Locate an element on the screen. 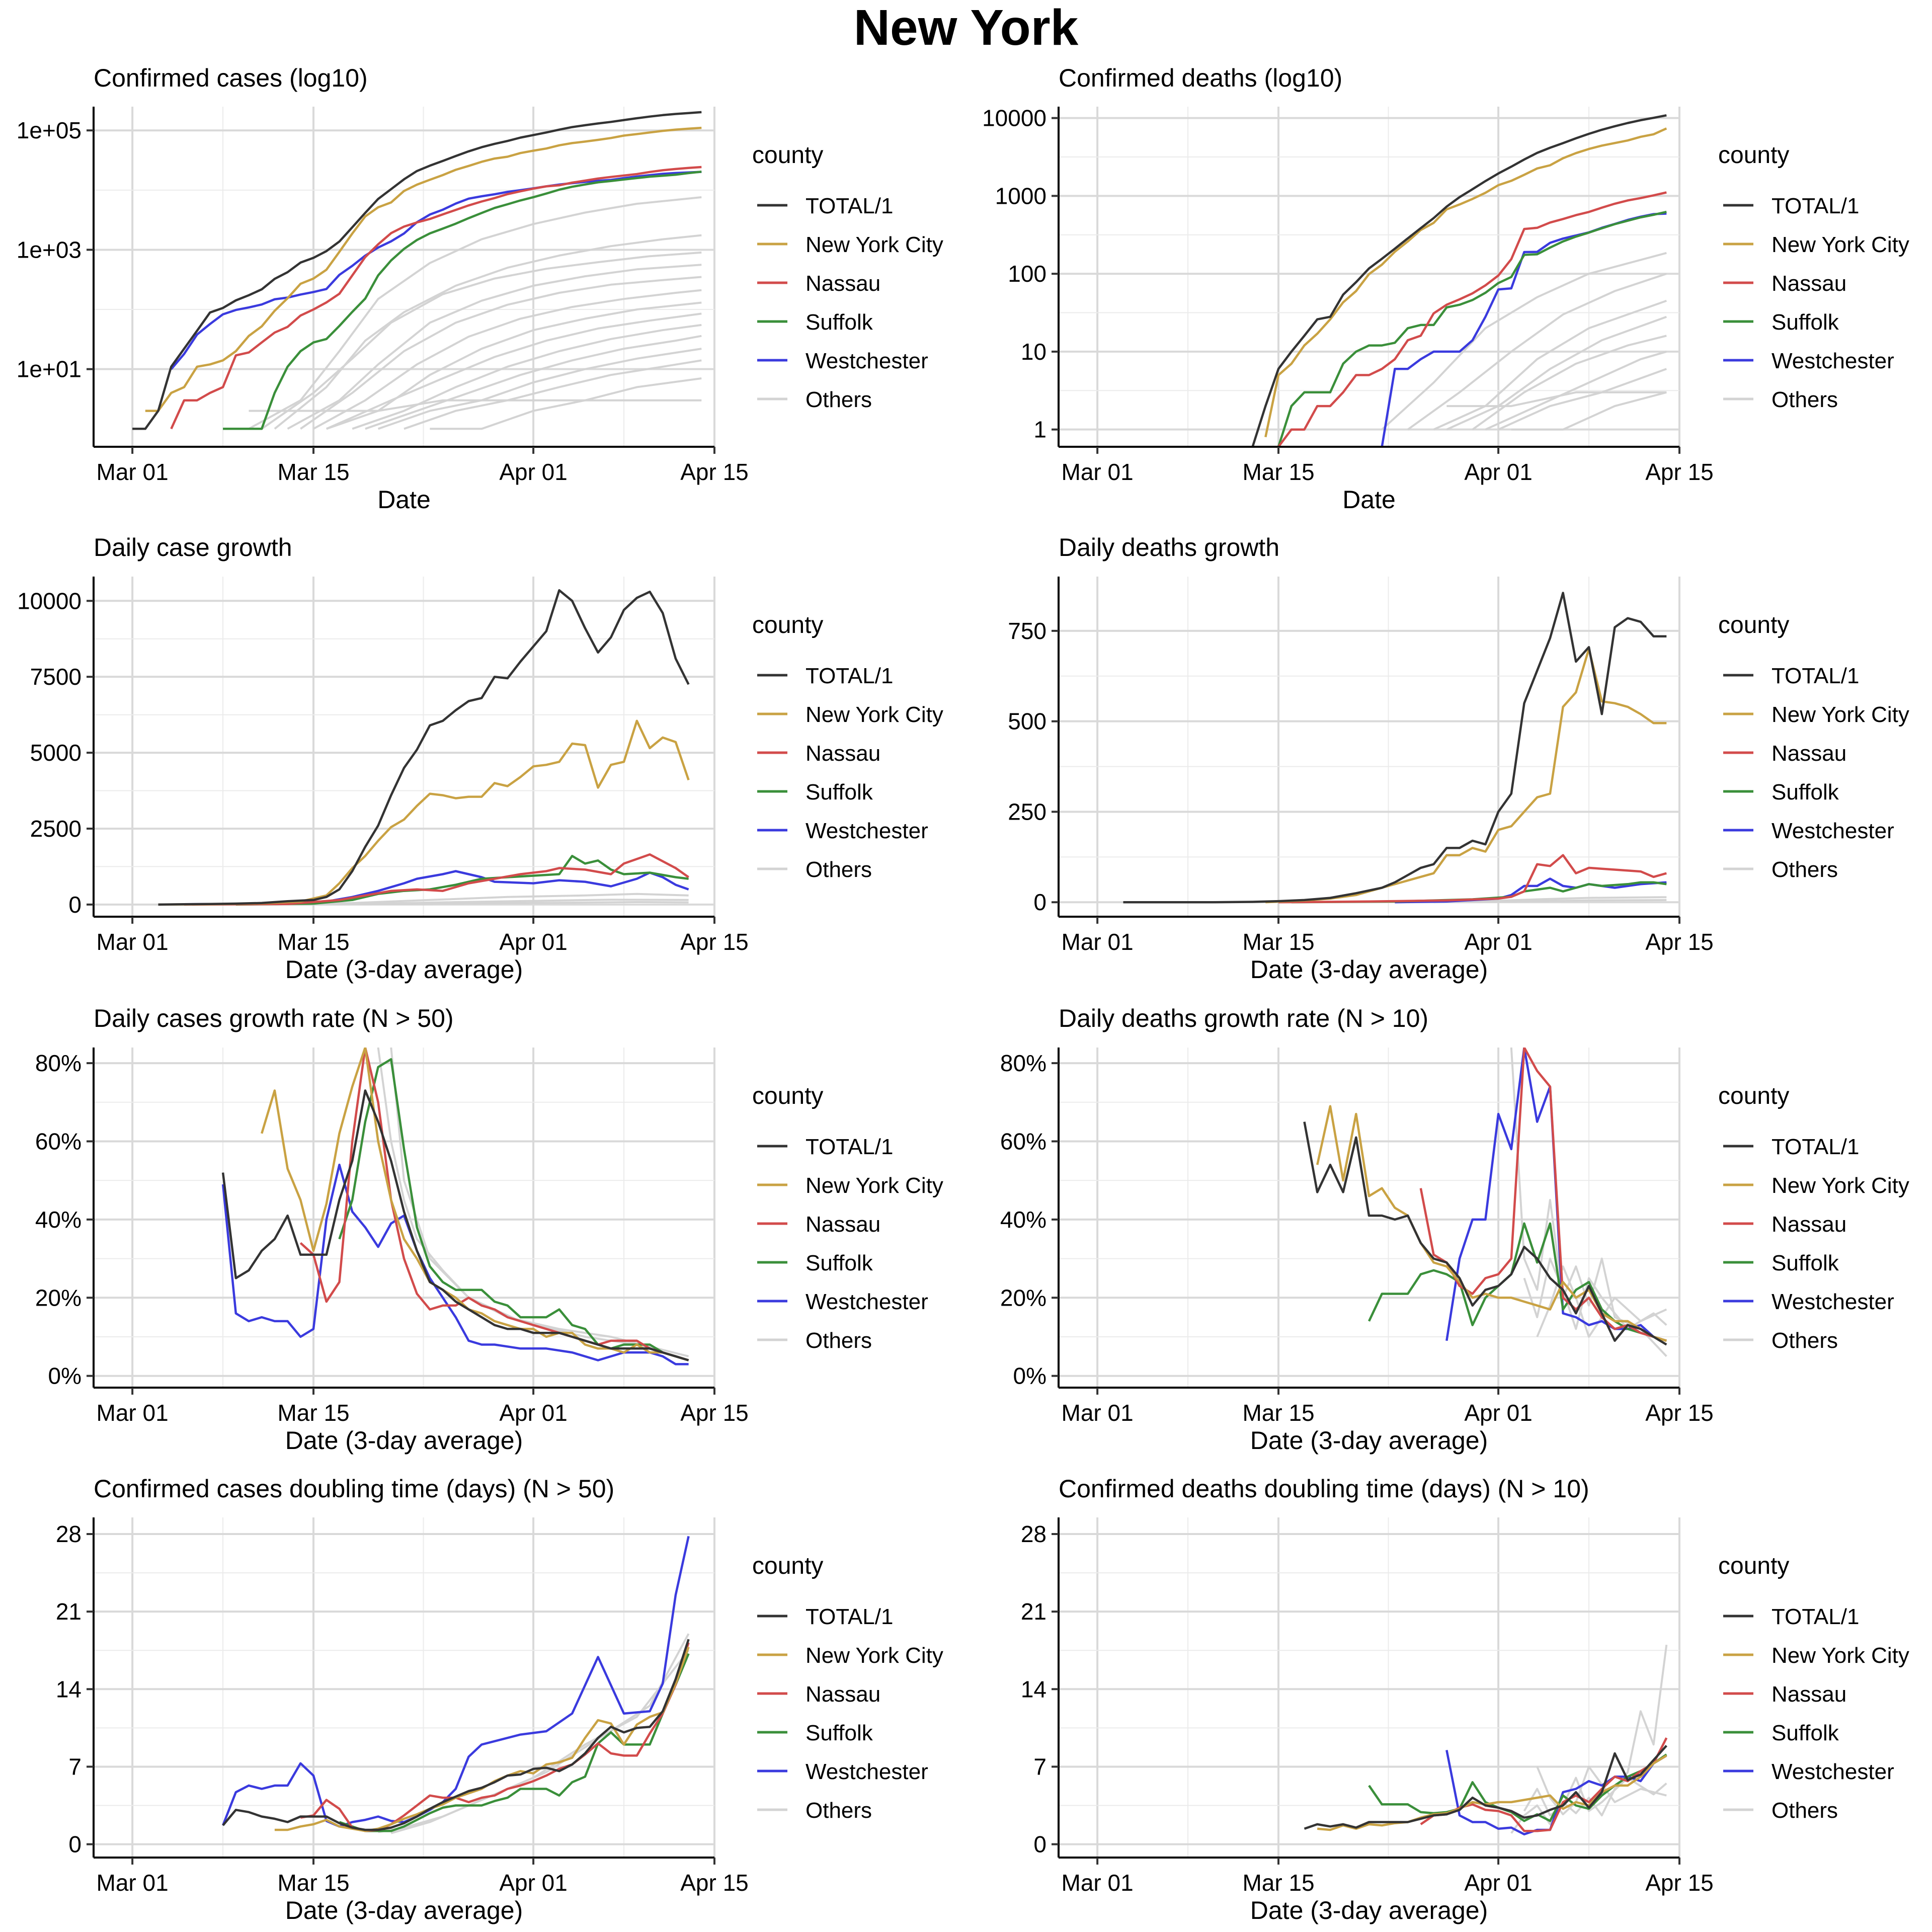 The height and width of the screenshot is (1932, 1932). page-title: New York is located at coordinates (966, 28).